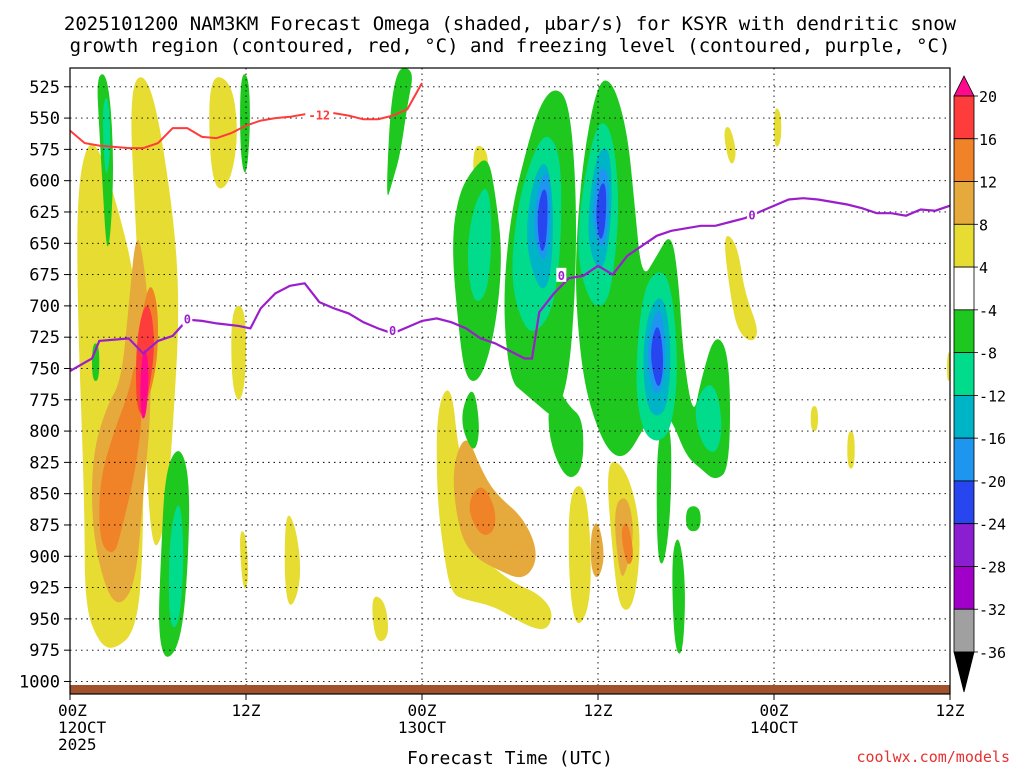 The height and width of the screenshot is (768, 1024). Describe the element at coordinates (988, 183) in the screenshot. I see `colorbar-label: 12` at that location.